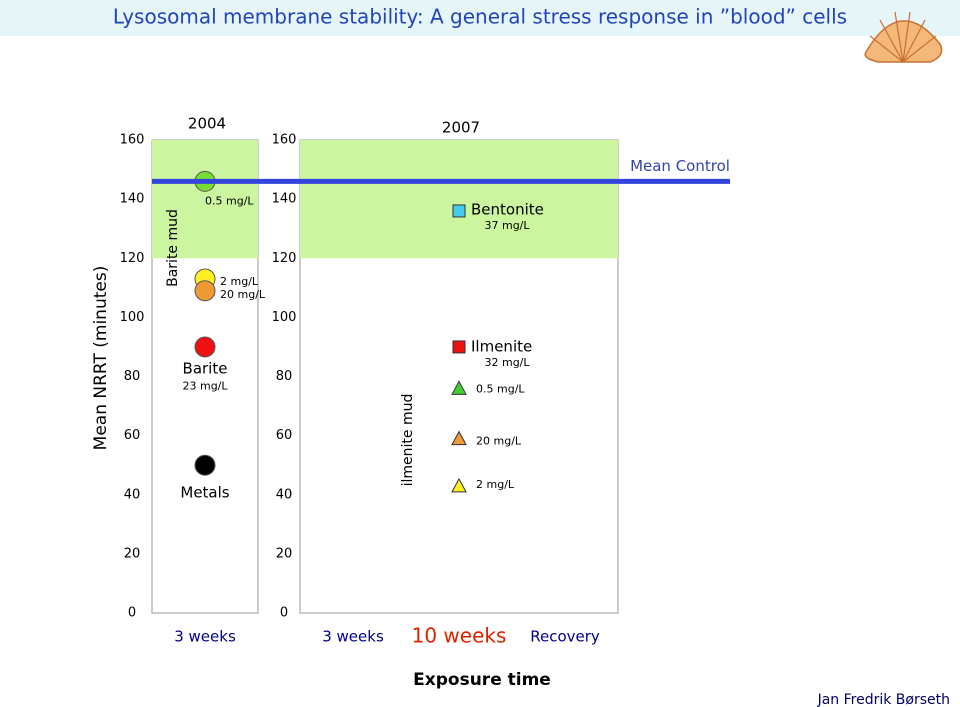 The image size is (960, 707). What do you see at coordinates (408, 440) in the screenshot?
I see `bracket-label: ilmenite mud` at bounding box center [408, 440].